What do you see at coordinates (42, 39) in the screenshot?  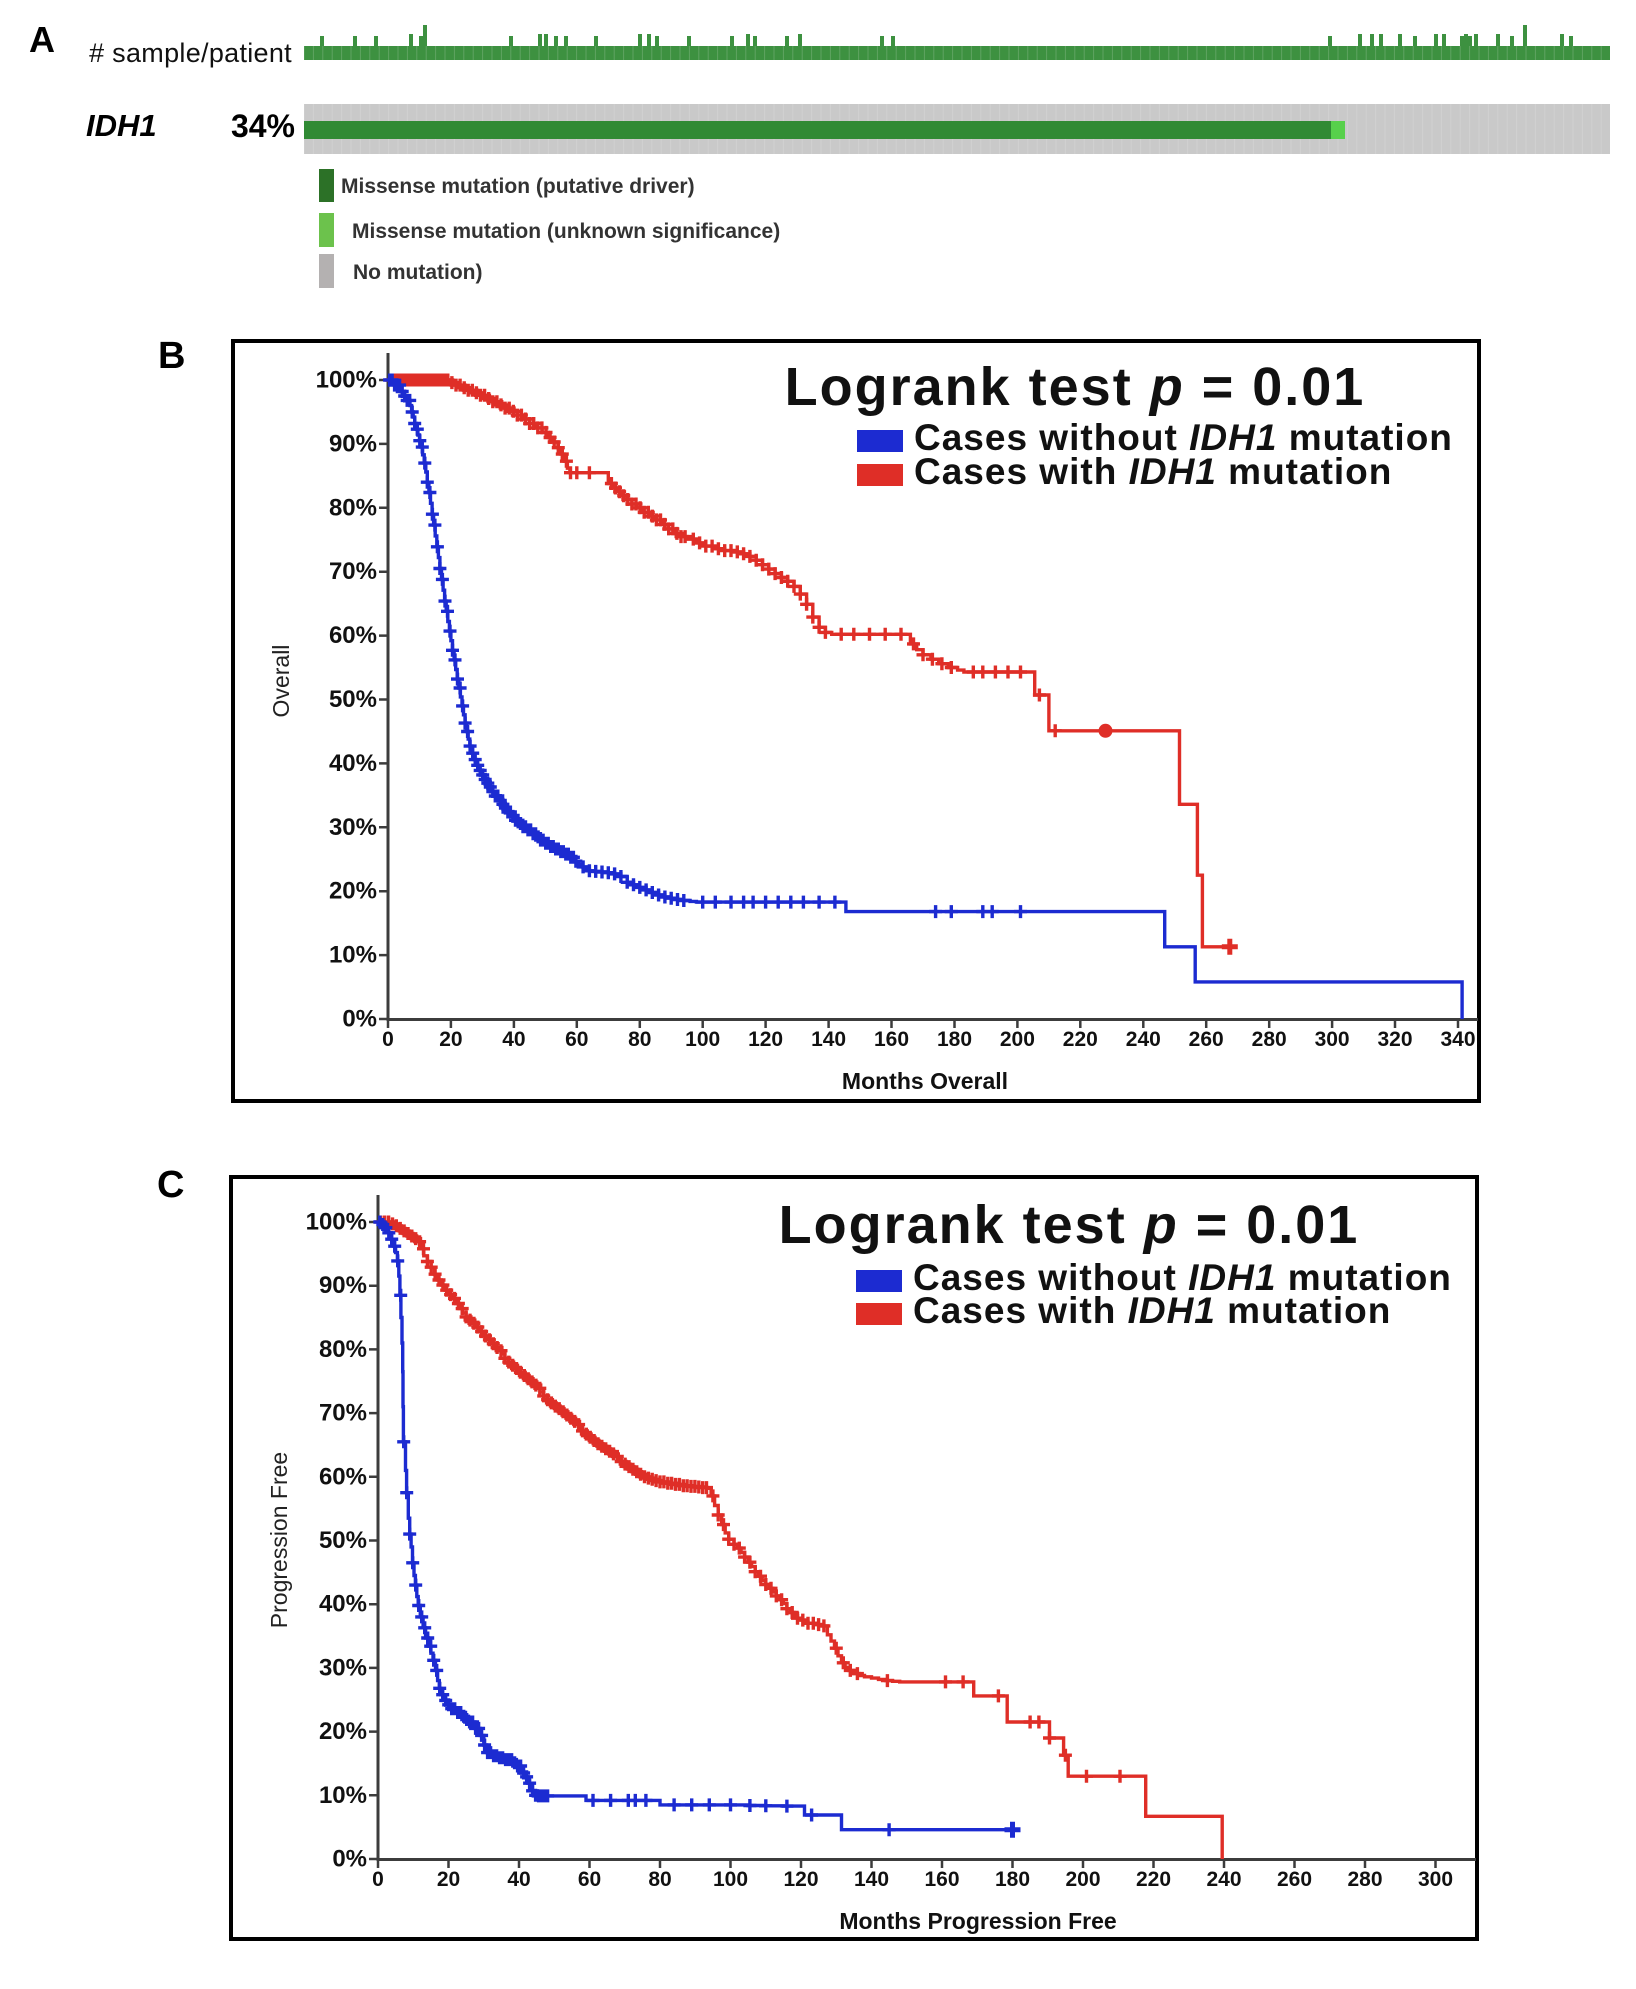 I see `svg-text: A` at bounding box center [42, 39].